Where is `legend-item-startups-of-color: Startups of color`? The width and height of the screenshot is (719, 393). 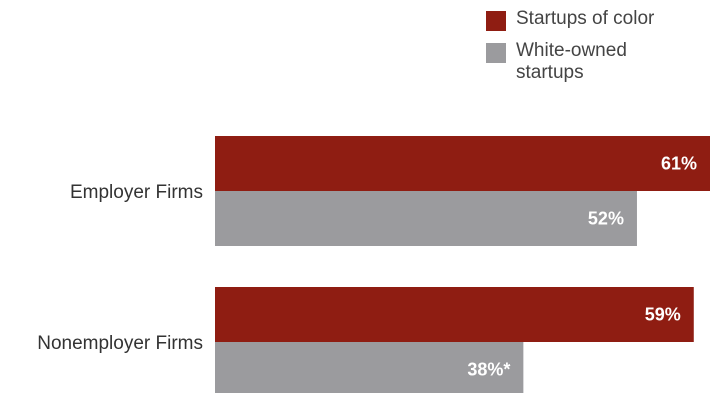
legend-item-startups-of-color: Startups of color is located at coordinates (598, 19).